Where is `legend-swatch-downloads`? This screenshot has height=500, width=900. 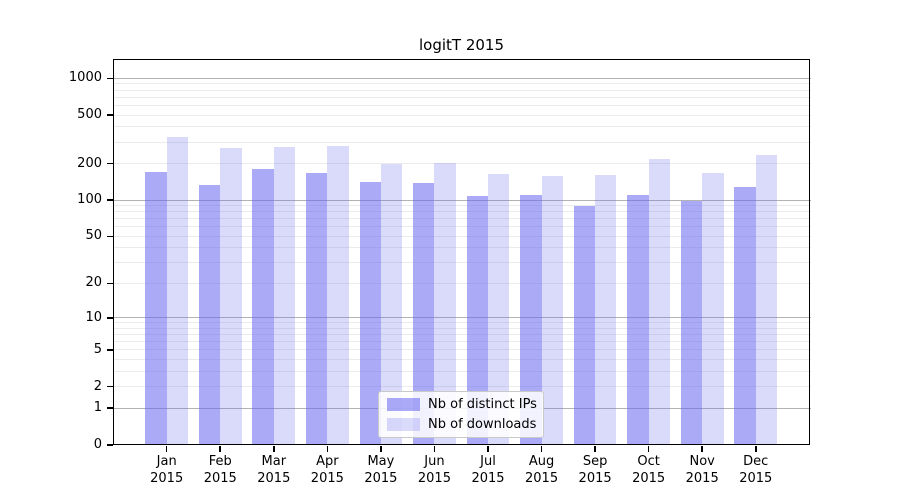
legend-swatch-downloads is located at coordinates (403, 424).